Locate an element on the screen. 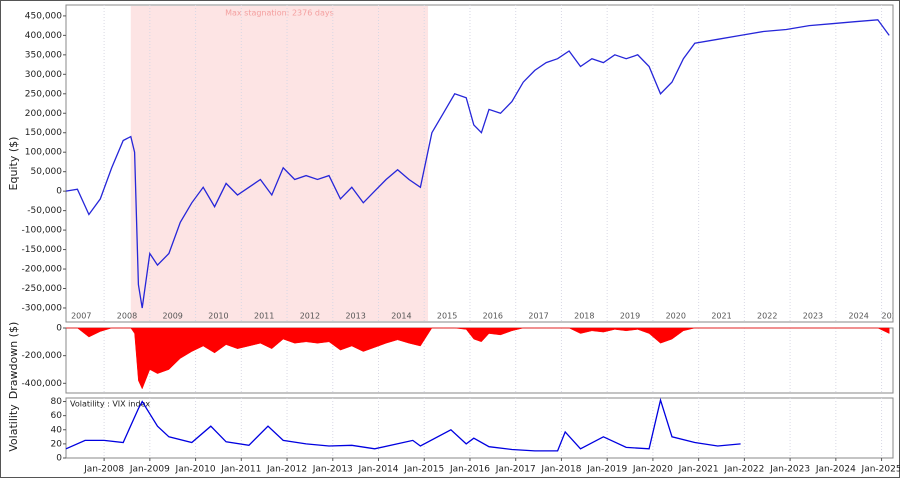 The image size is (900, 478). year-label: 2008 is located at coordinates (127, 316).